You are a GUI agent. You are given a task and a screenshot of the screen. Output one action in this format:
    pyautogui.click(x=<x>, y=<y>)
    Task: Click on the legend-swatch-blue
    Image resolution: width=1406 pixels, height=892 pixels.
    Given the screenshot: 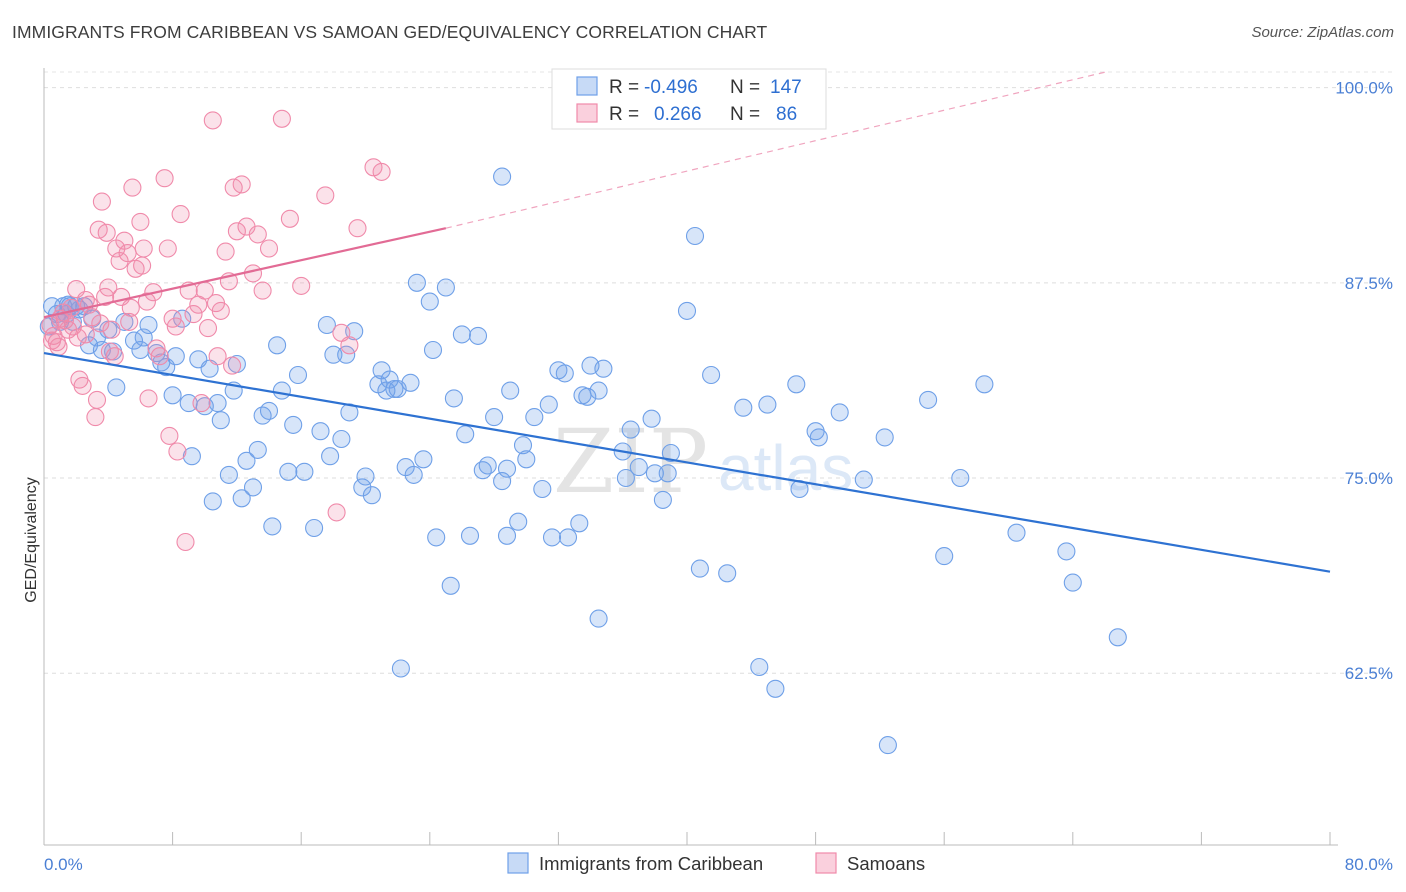 What is the action you would take?
    pyautogui.click(x=587, y=86)
    